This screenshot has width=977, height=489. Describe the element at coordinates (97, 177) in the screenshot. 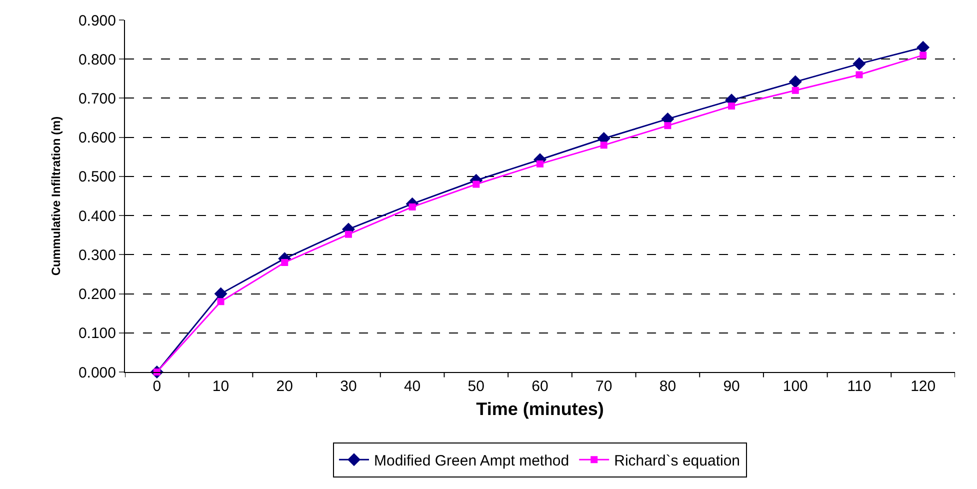

I see `y-tick-label: 0.500` at that location.